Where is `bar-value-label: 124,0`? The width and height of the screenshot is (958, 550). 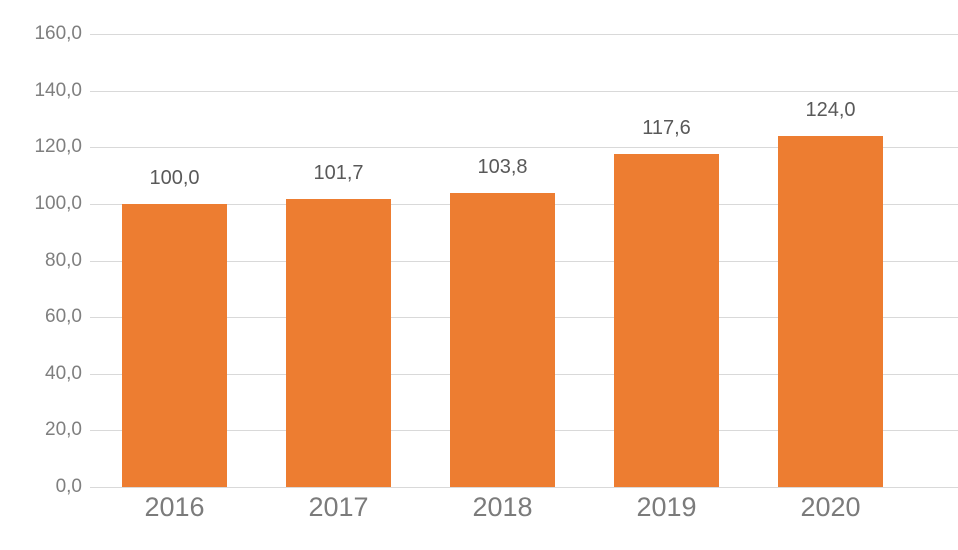
bar-value-label: 124,0 is located at coordinates (830, 109).